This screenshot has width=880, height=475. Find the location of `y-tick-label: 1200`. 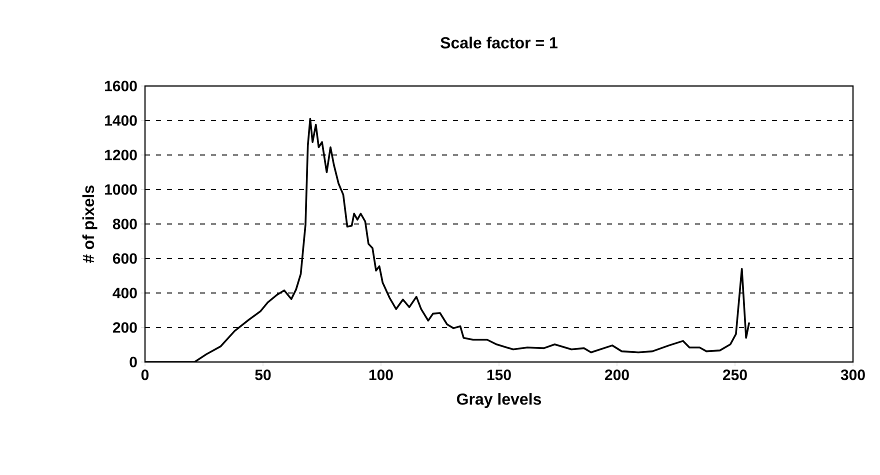

y-tick-label: 1200 is located at coordinates (121, 155).